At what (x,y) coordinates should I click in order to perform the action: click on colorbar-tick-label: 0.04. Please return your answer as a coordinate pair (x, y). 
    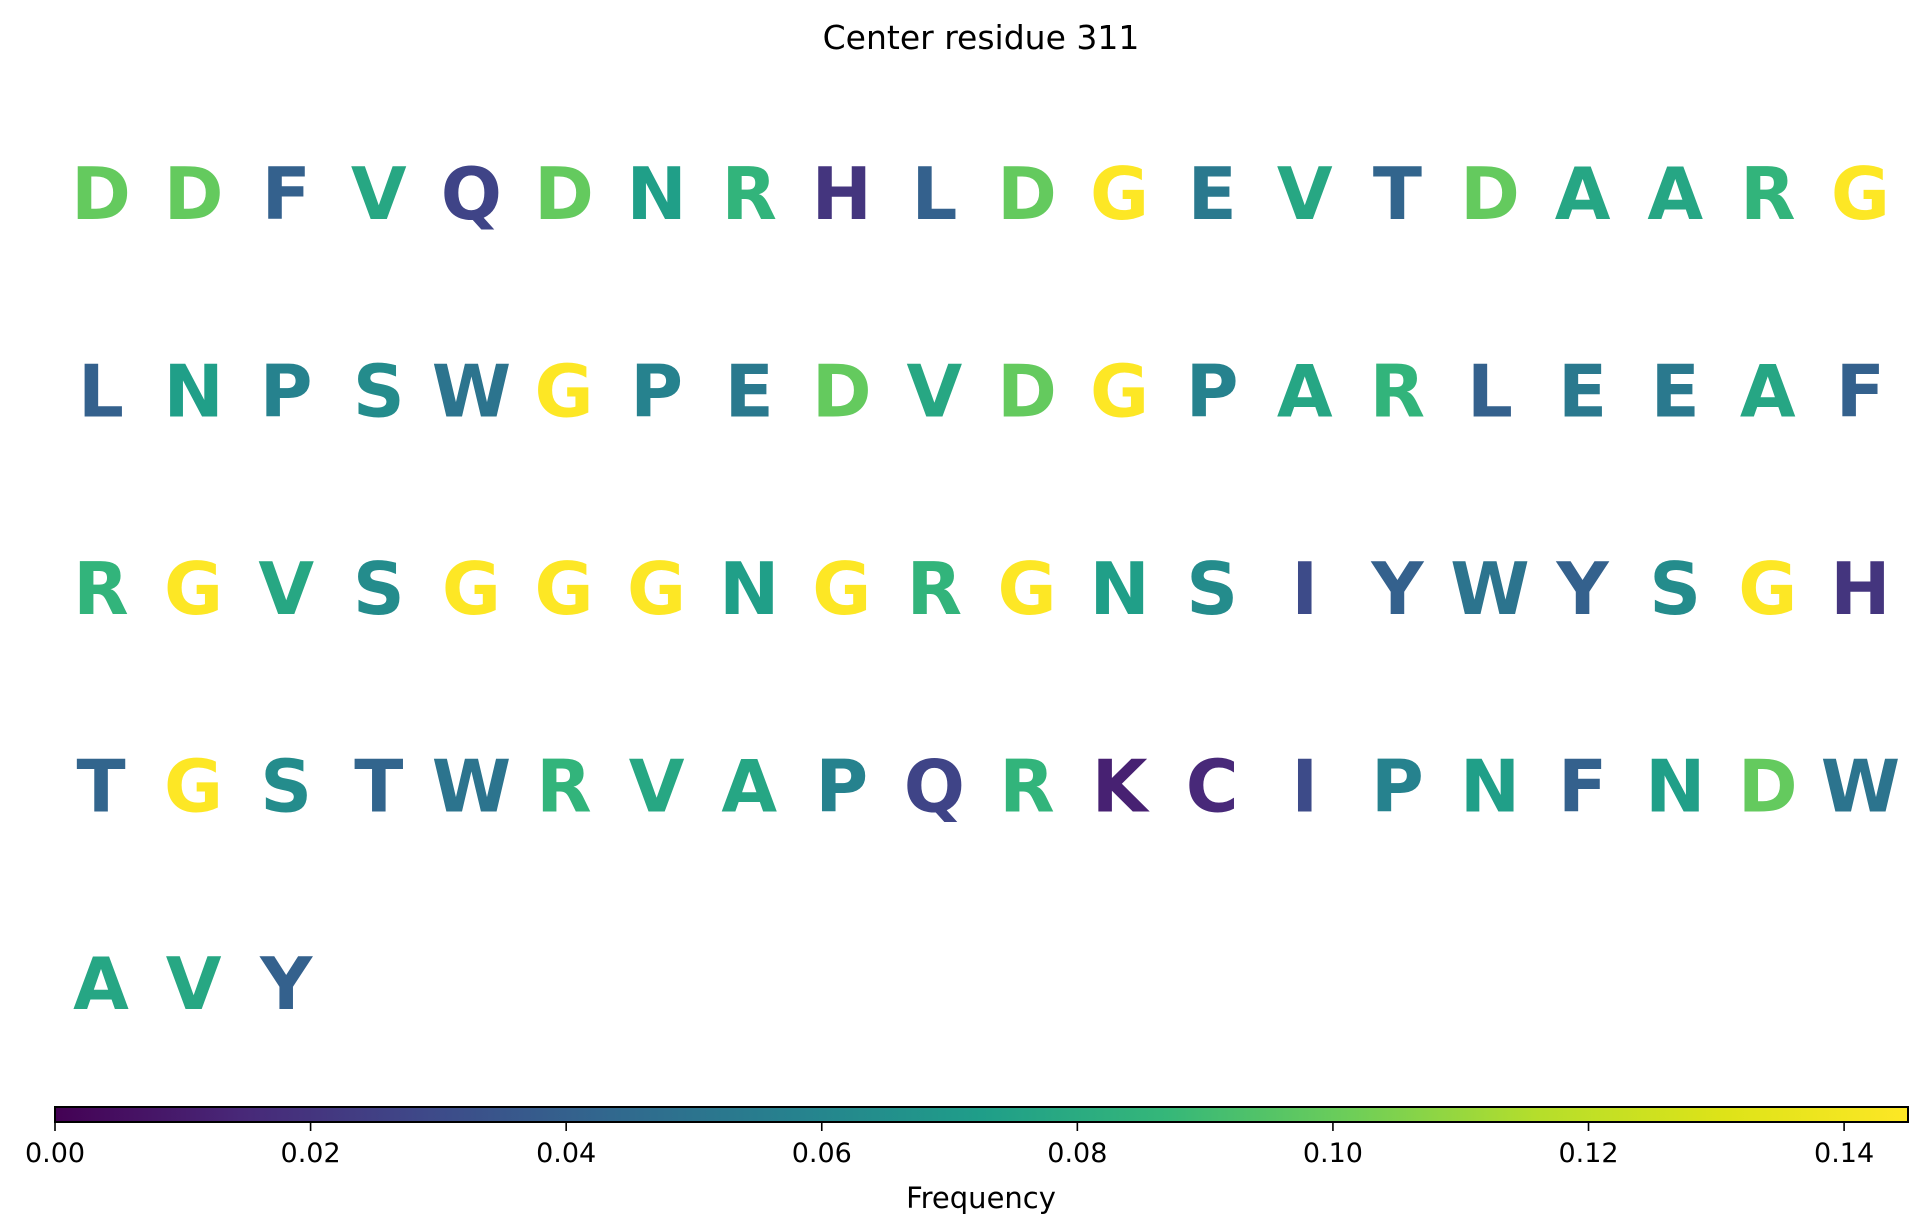
    Looking at the image, I should click on (566, 1153).